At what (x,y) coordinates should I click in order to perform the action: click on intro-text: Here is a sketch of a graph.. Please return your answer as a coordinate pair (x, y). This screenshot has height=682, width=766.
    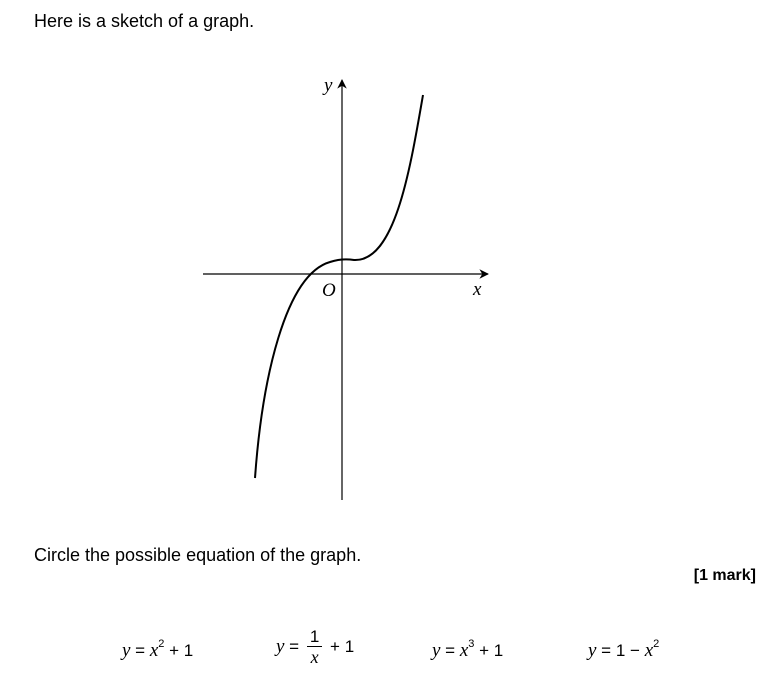
    Looking at the image, I should click on (144, 21).